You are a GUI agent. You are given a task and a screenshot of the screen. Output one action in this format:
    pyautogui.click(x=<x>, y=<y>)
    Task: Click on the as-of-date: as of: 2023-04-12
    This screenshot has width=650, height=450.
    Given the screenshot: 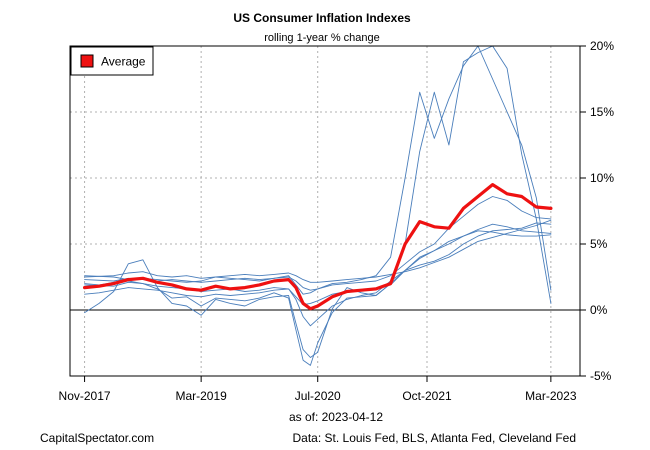 What is the action you would take?
    pyautogui.click(x=336, y=417)
    